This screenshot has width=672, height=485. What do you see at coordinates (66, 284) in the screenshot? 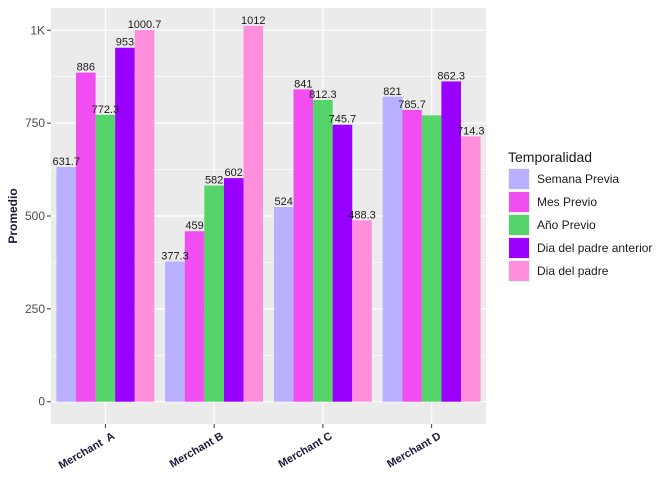
I see `bar-semana-previa-merchant-a` at bounding box center [66, 284].